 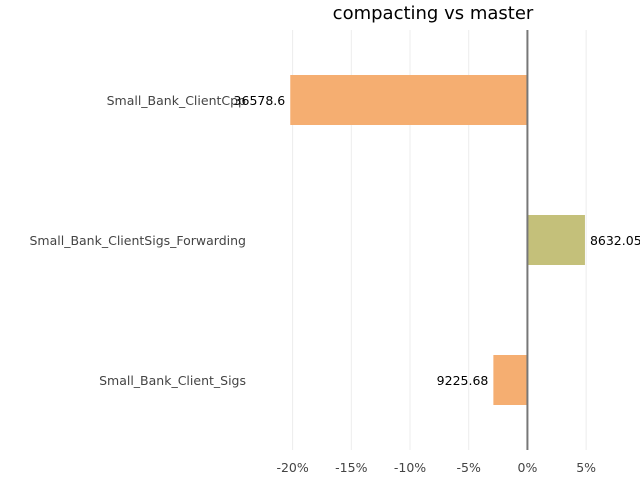 I want to click on value-label: 9225.68, so click(x=463, y=380).